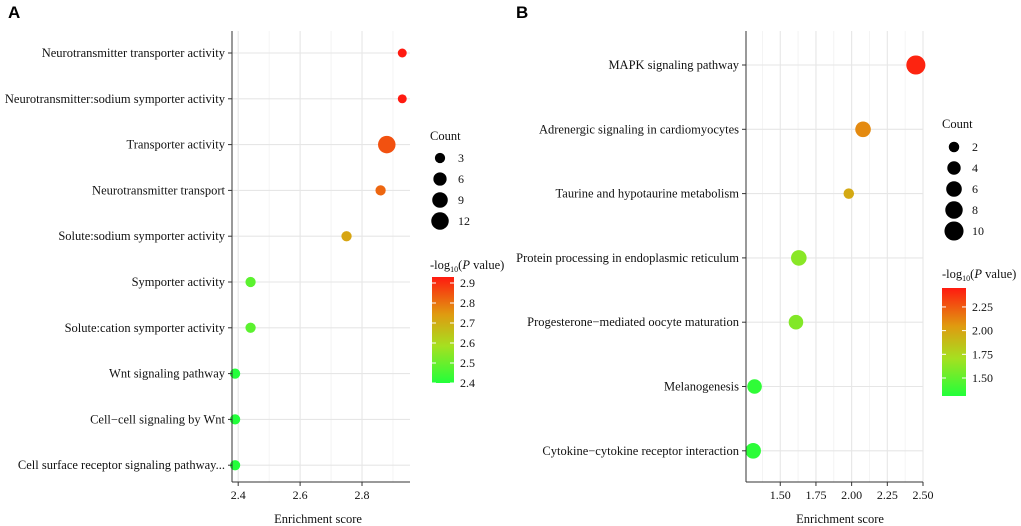 The image size is (1021, 526). I want to click on panel-letter-b: B, so click(522, 12).